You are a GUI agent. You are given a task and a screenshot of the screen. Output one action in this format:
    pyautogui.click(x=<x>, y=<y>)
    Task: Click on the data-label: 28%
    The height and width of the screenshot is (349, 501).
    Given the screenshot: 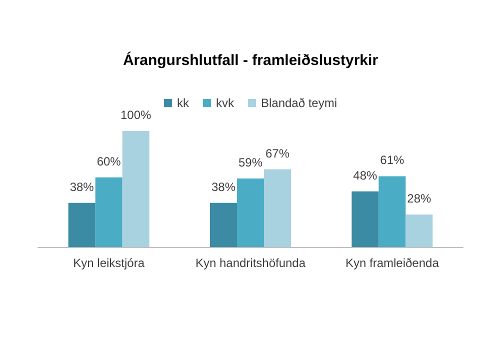 What is the action you would take?
    pyautogui.click(x=419, y=199)
    